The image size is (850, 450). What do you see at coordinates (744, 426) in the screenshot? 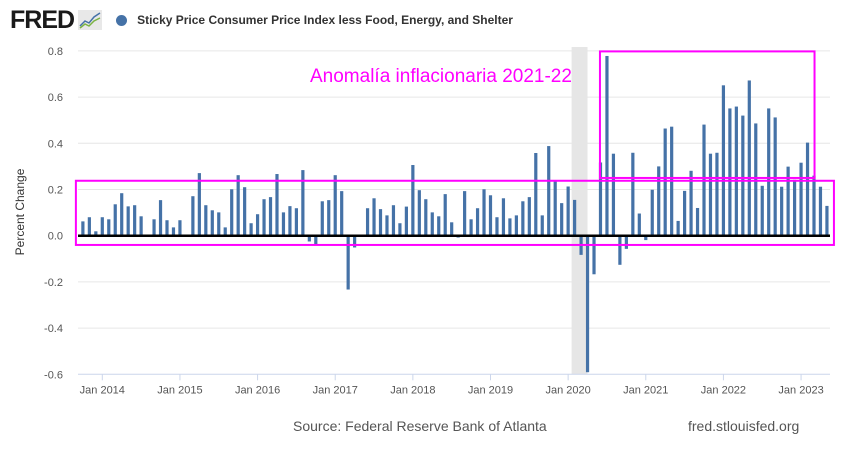
I see `source-url: fred.stlouisfed.org` at bounding box center [744, 426].